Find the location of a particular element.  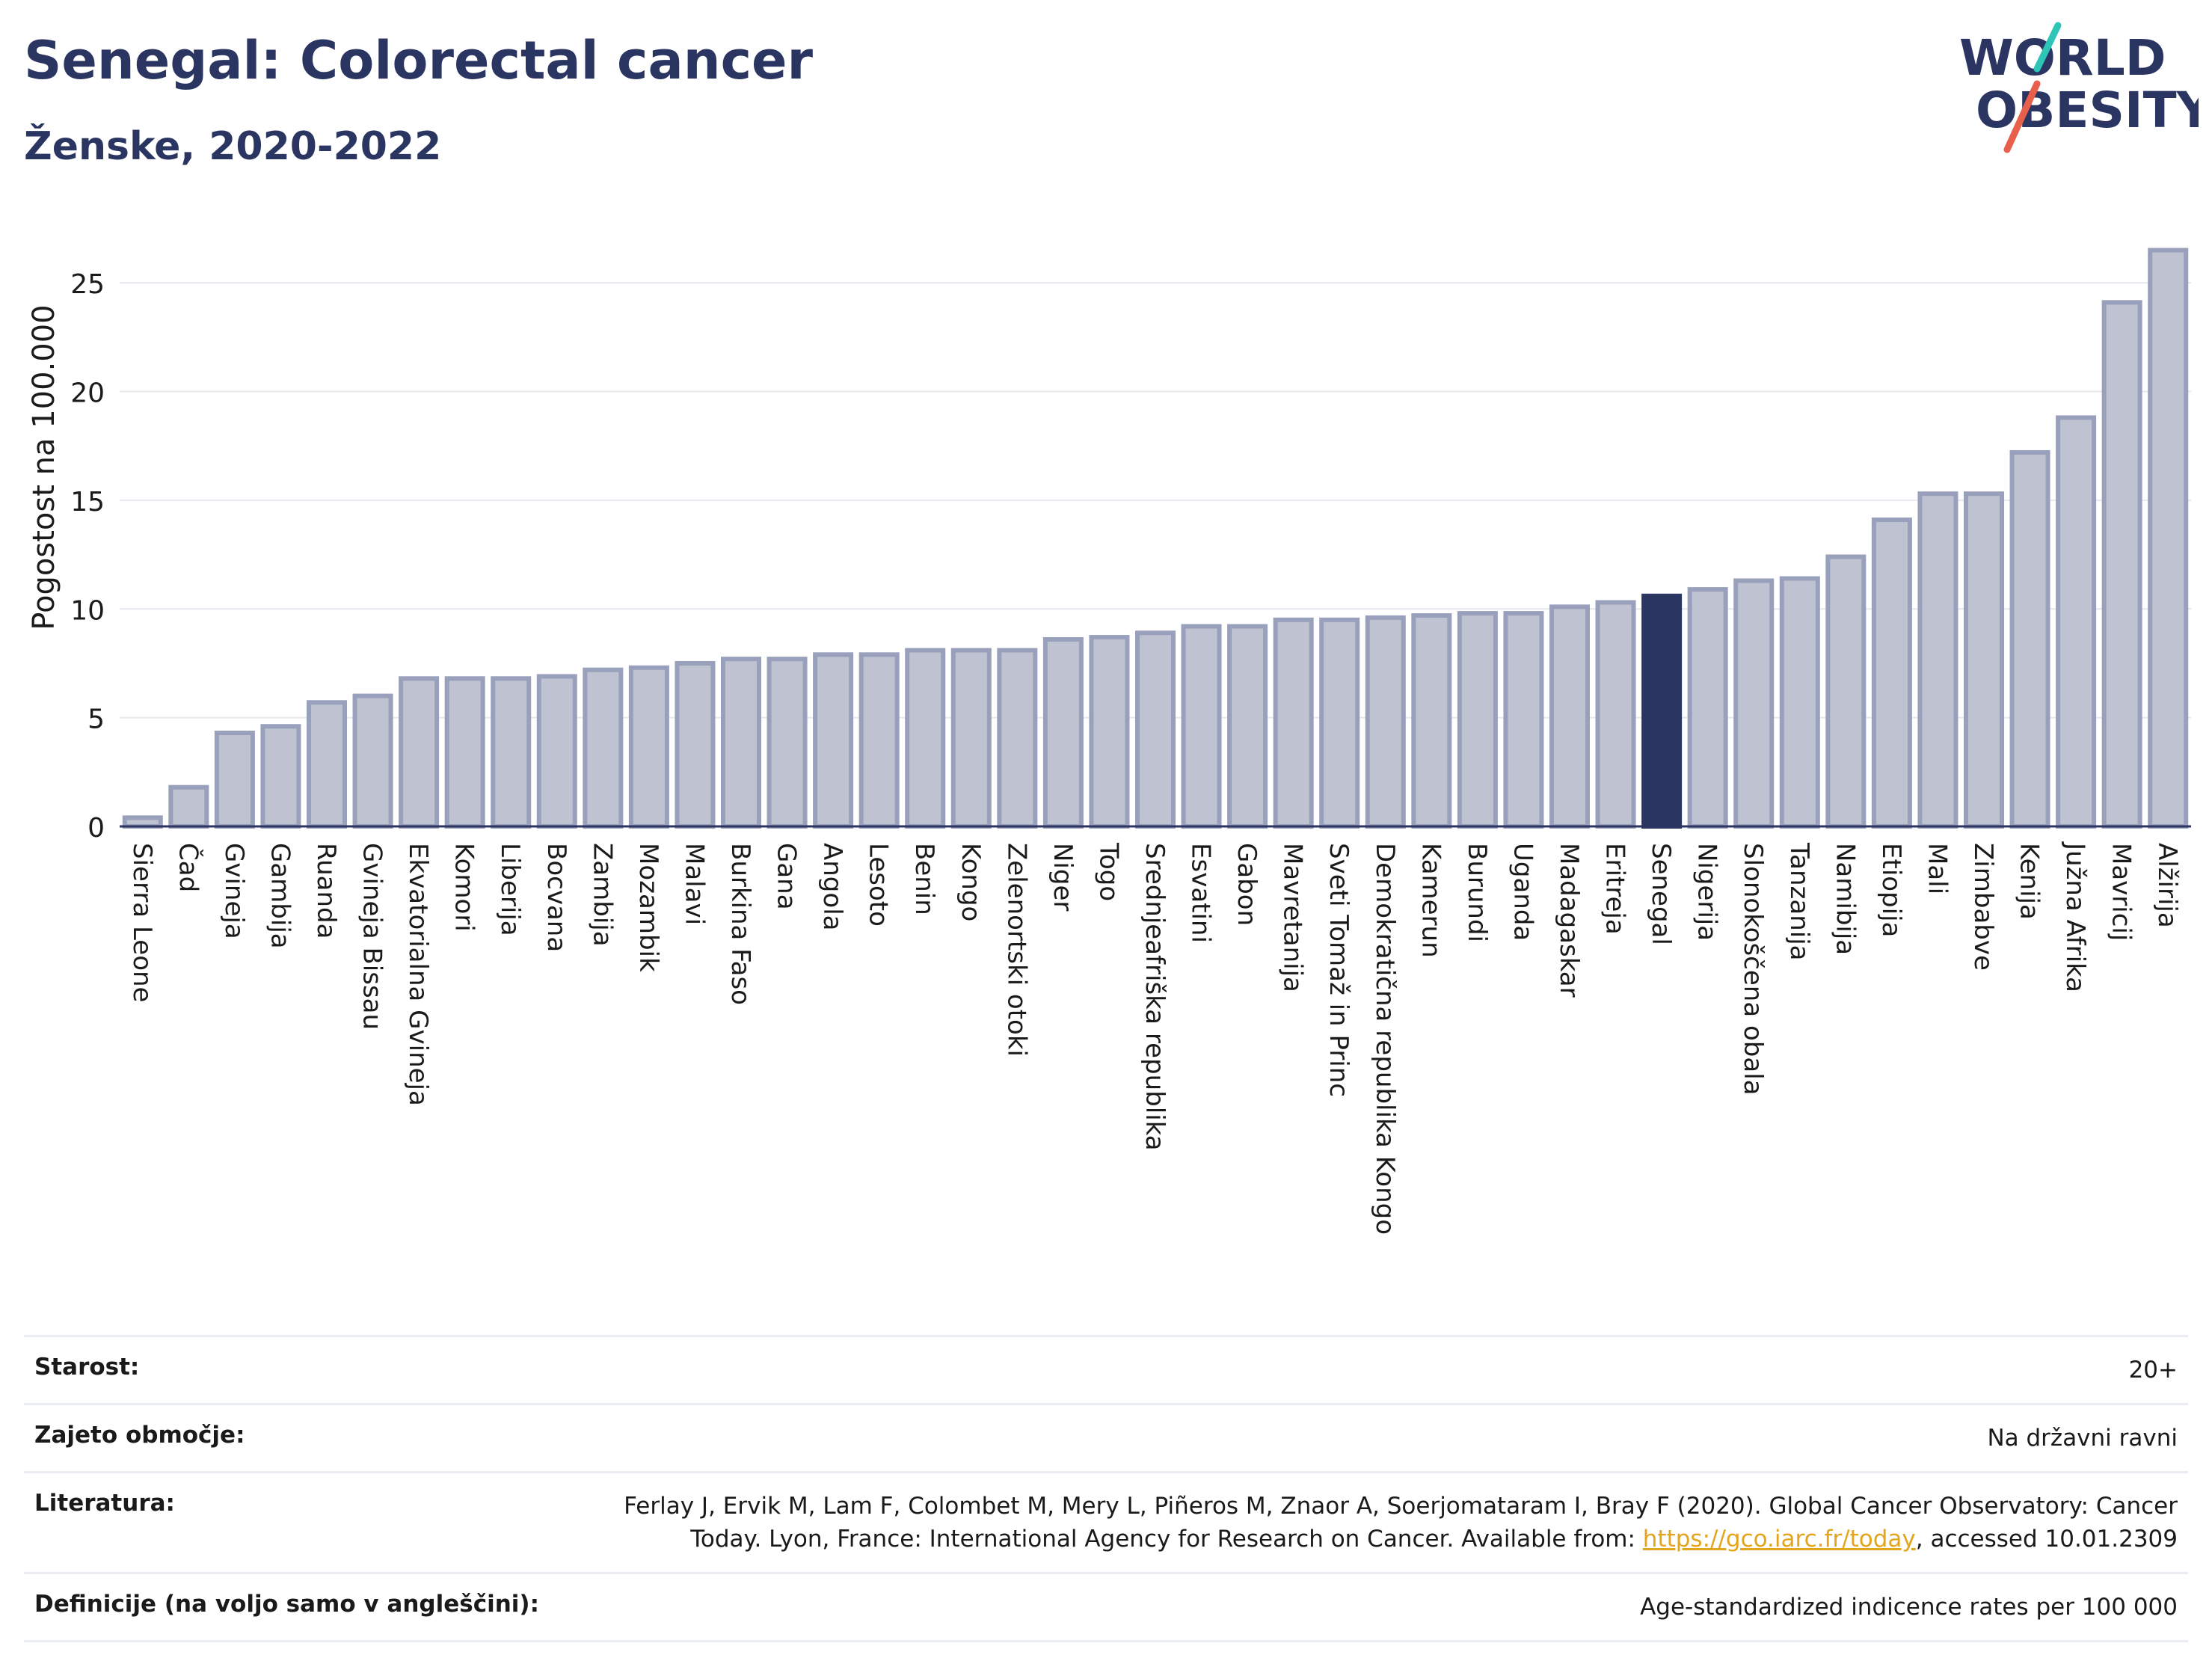

x-tick-label: Malavi is located at coordinates (694, 884).